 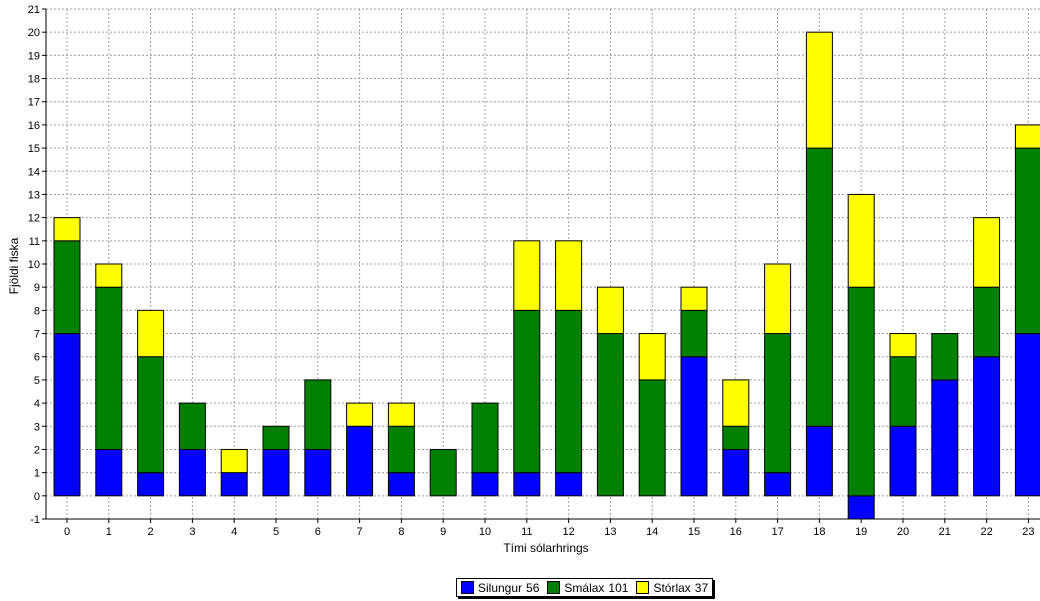 I want to click on y-tick-label: 19, so click(x=34, y=56).